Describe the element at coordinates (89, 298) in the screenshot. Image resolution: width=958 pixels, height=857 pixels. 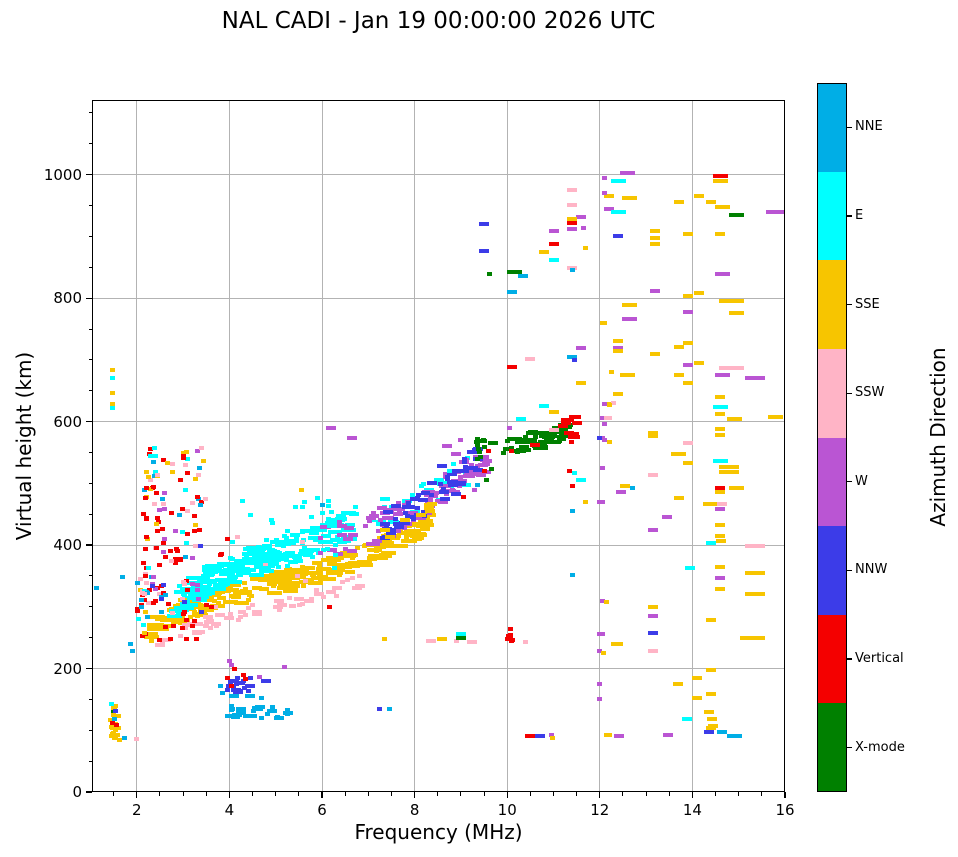
I see `y-major-tick` at that location.